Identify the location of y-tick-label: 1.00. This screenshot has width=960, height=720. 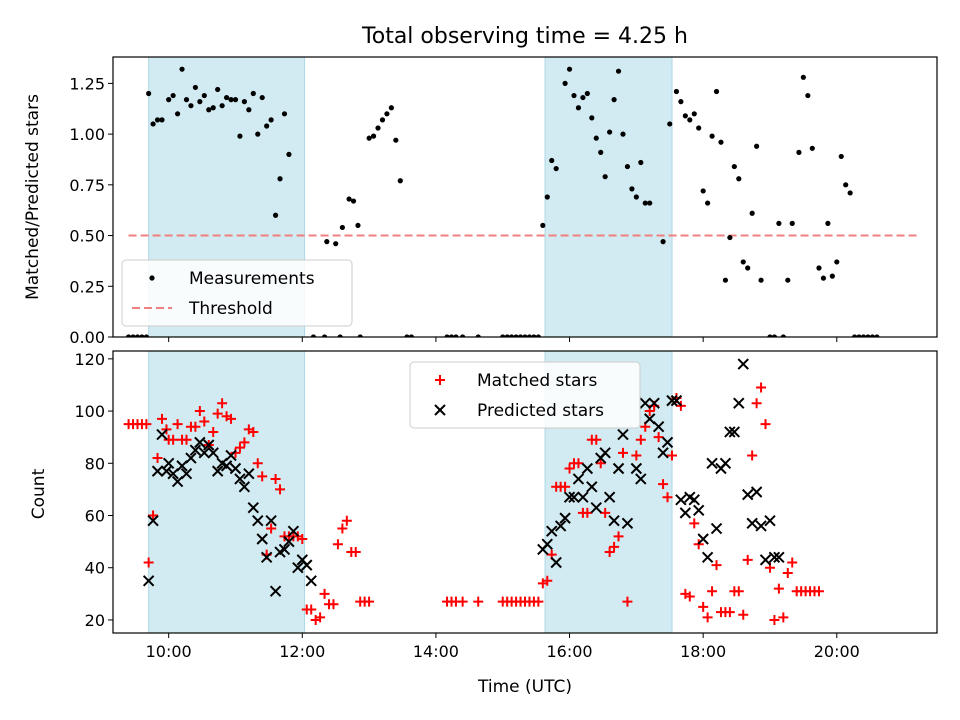
(87, 134).